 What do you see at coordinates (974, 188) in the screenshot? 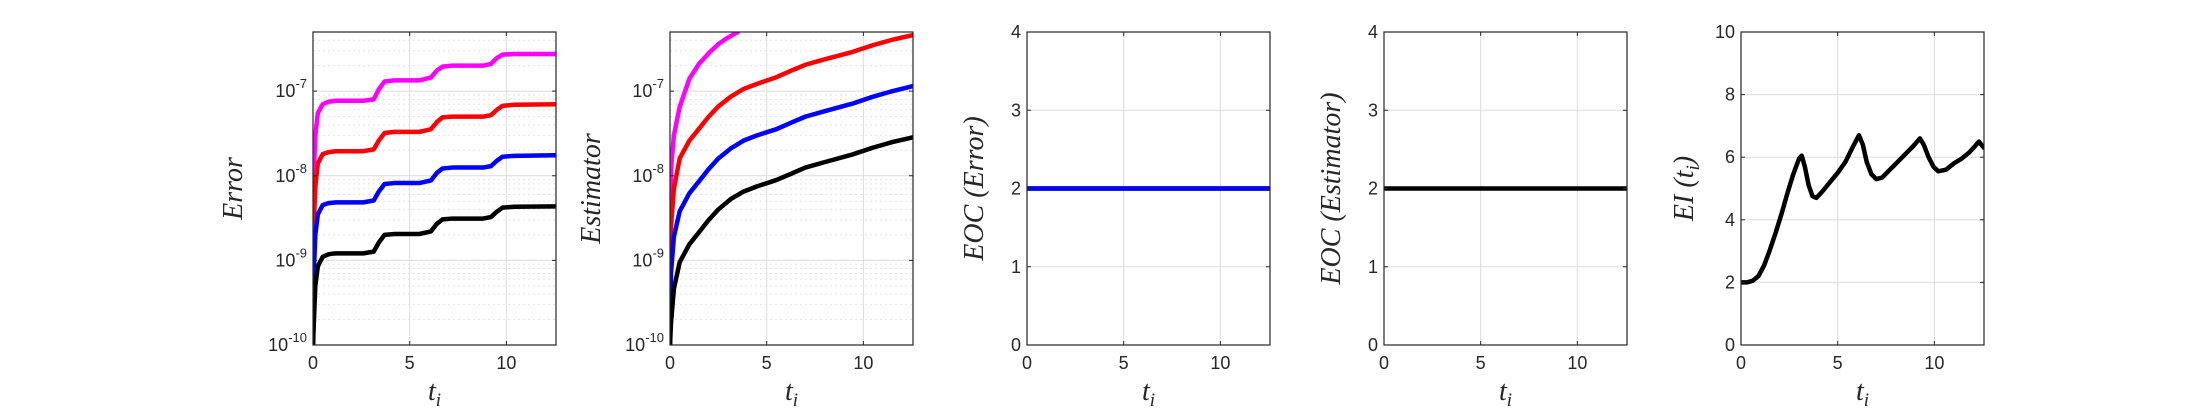
I see `y-axis-label: EOC (Error)` at bounding box center [974, 188].